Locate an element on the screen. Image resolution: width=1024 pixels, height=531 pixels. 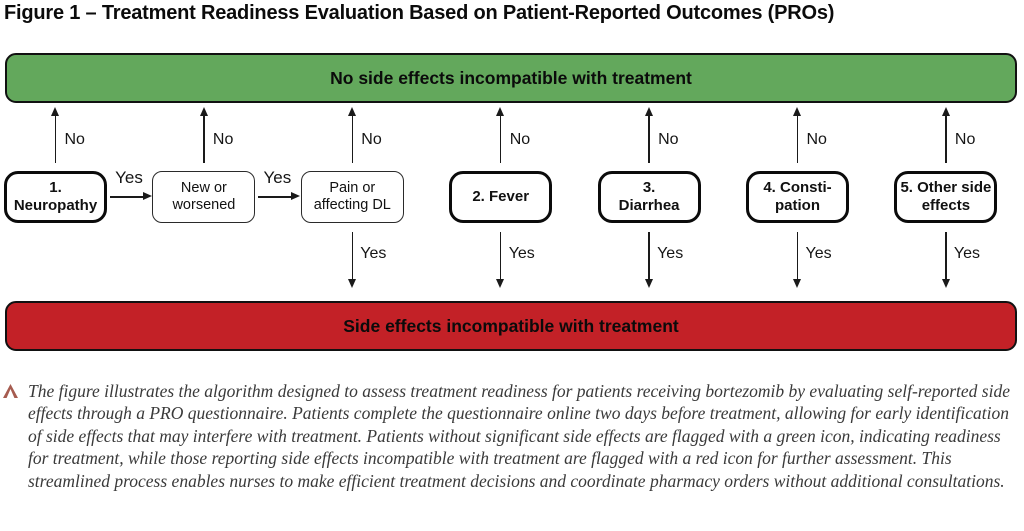
node-other-side-effects: 5. Other side effects is located at coordinates (946, 197).